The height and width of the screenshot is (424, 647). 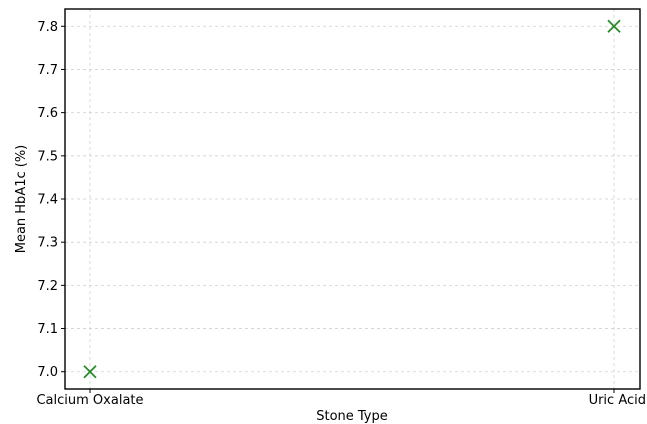 I want to click on y-tick-label: 7.3, so click(x=47, y=243).